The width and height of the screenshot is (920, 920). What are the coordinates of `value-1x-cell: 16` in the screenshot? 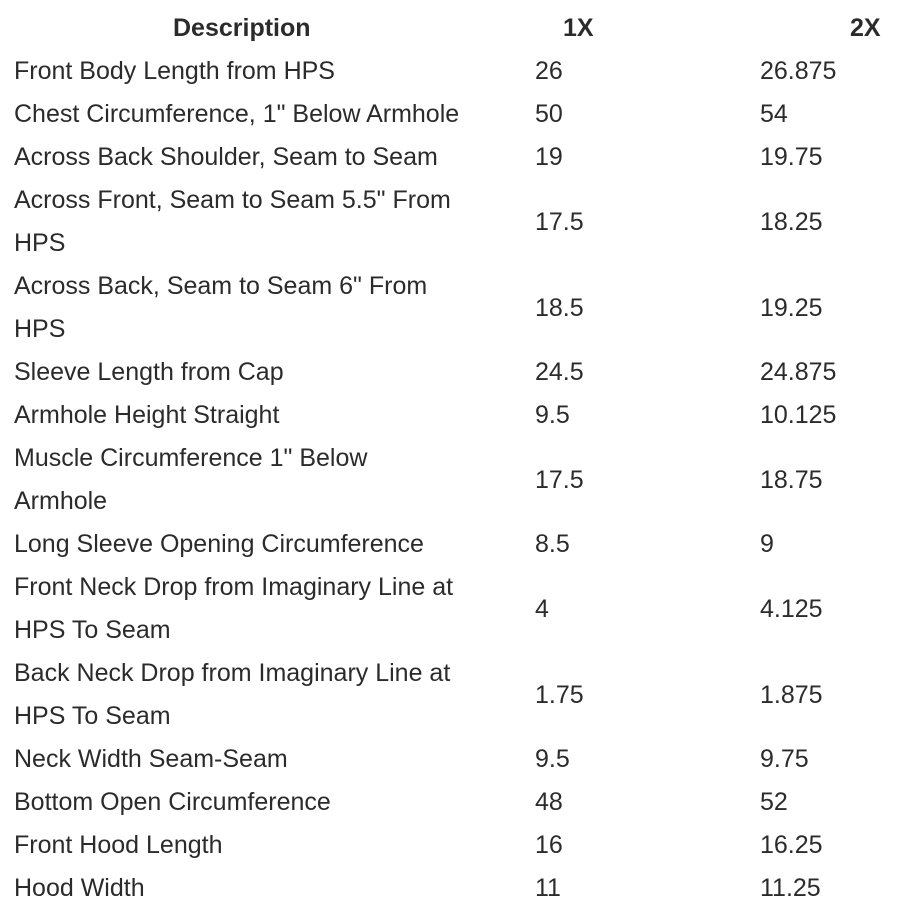 It's located at (549, 845).